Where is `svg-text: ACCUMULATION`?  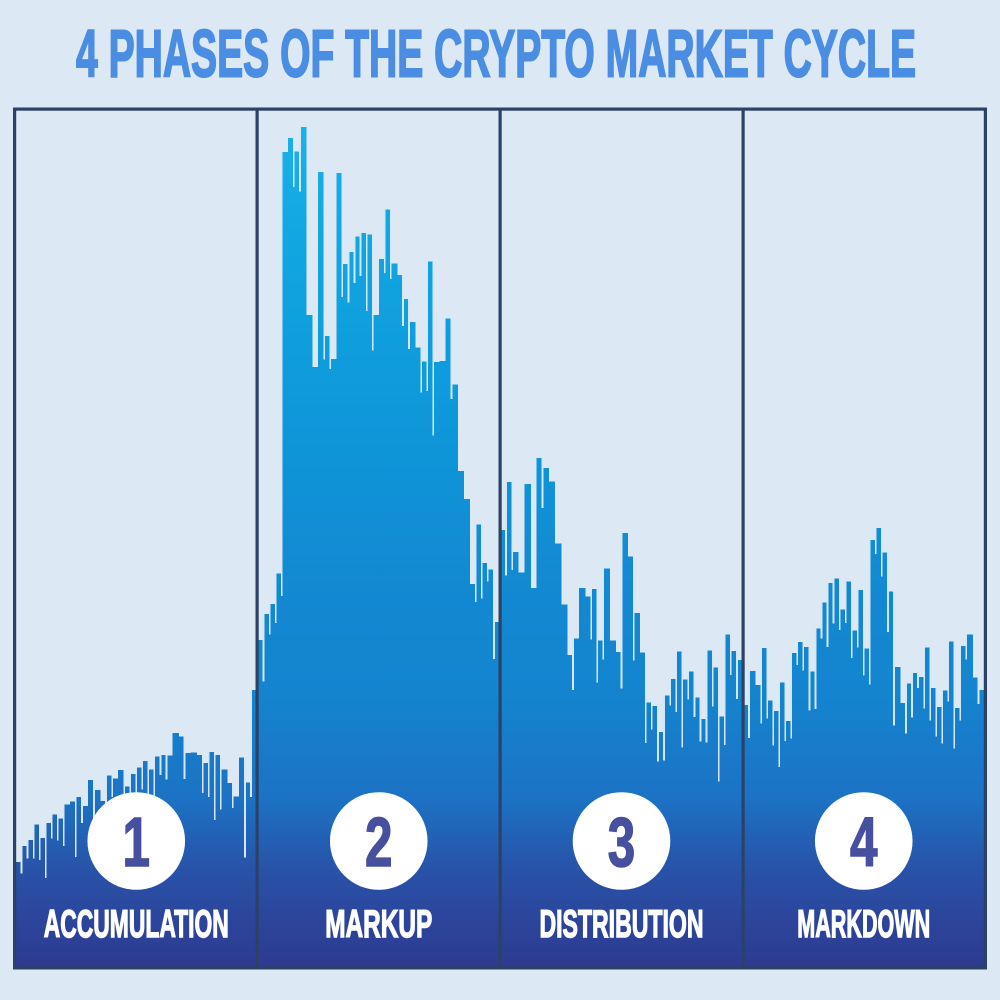
svg-text: ACCUMULATION is located at coordinates (136, 924).